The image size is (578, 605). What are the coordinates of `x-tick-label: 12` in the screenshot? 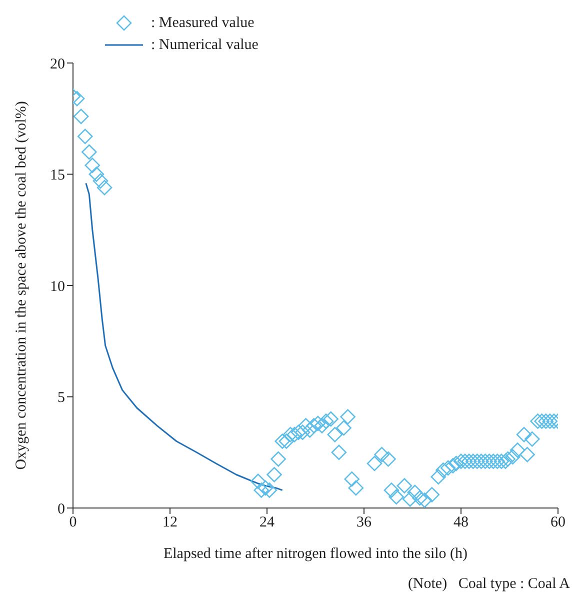 It's located at (170, 522).